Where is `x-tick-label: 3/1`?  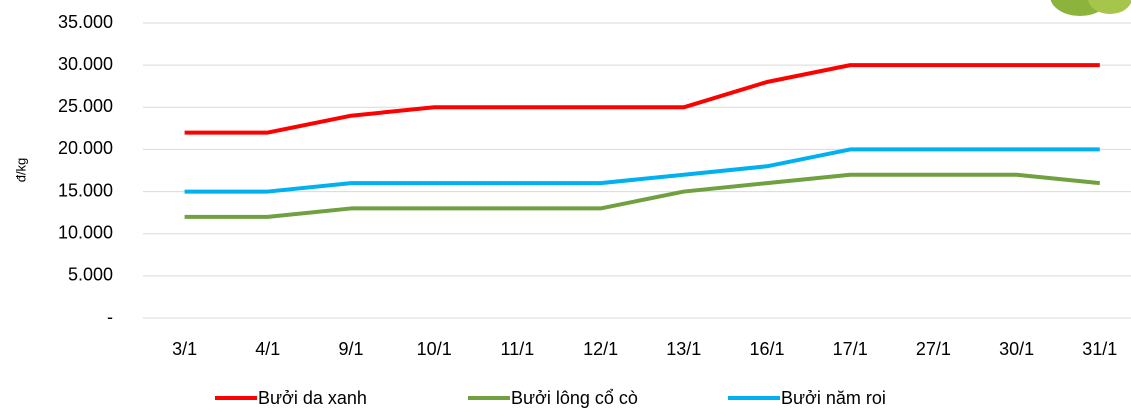
x-tick-label: 3/1 is located at coordinates (184, 349).